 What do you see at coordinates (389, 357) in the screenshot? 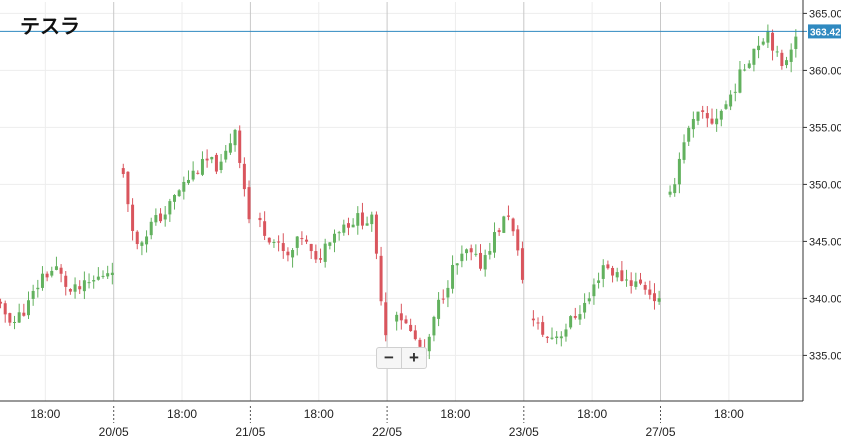
I see `zoom-out-button: −` at bounding box center [389, 357].